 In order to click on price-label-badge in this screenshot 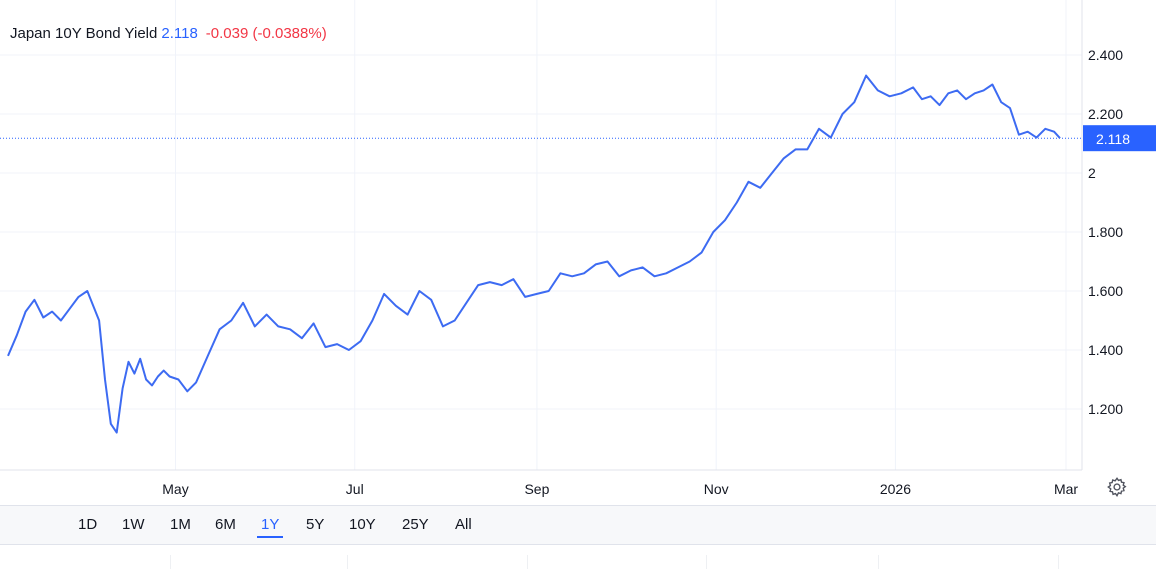, I will do `click(1119, 138)`.